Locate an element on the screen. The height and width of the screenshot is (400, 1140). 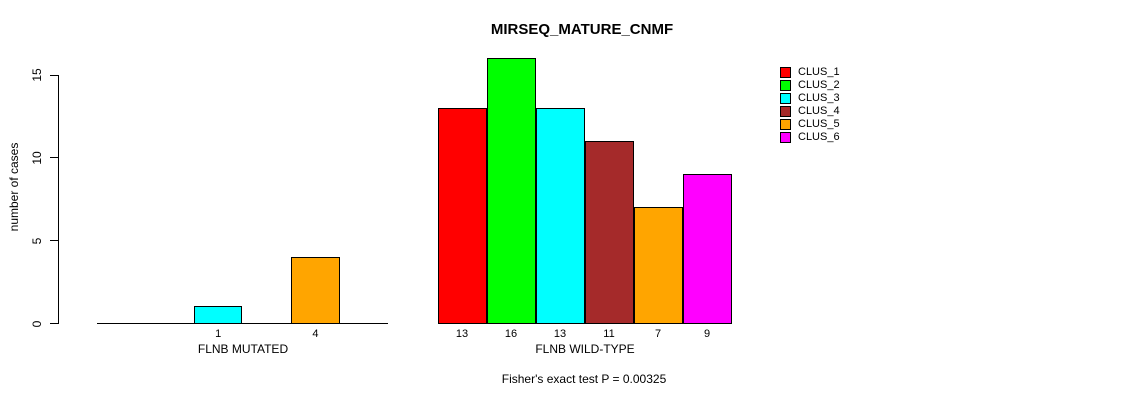
legend-item-clus_4: CLUS_4 is located at coordinates (810, 111).